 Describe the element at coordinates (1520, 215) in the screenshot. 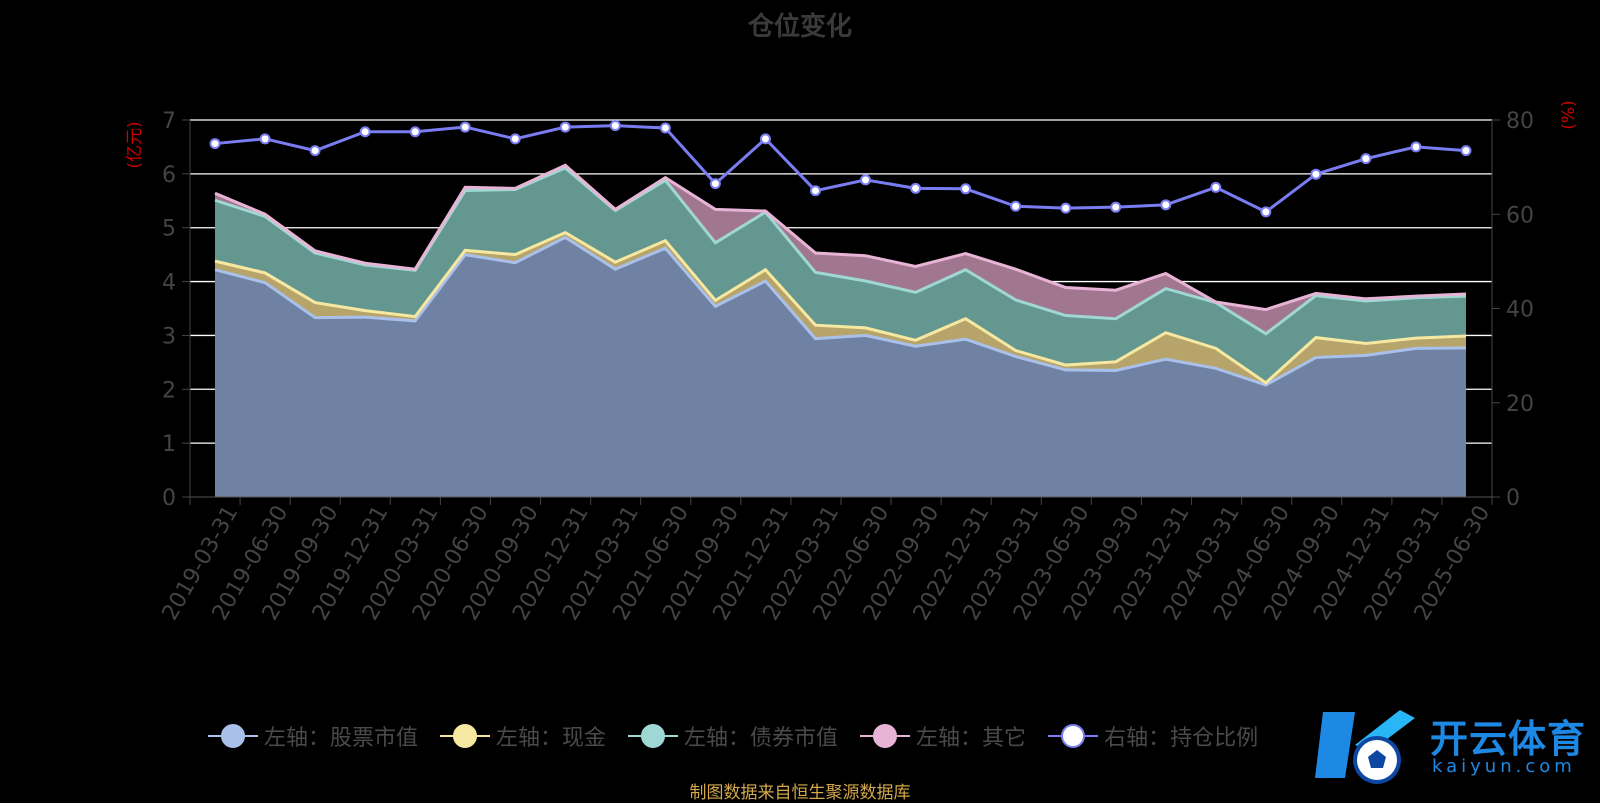

I see `right-tick-label: 60` at that location.